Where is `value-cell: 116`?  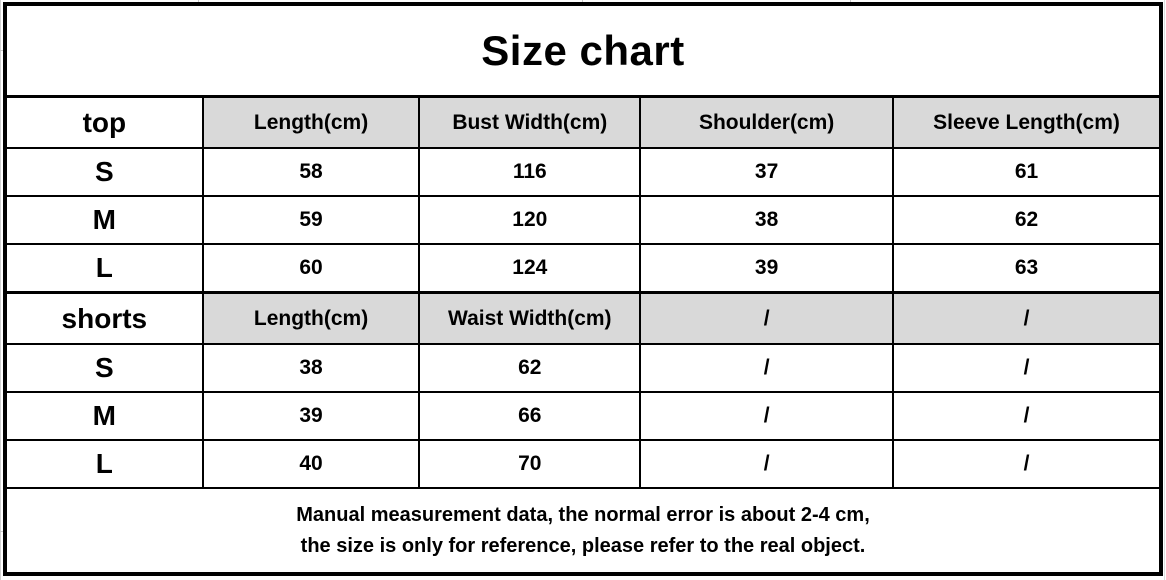
value-cell: 116 is located at coordinates (530, 172).